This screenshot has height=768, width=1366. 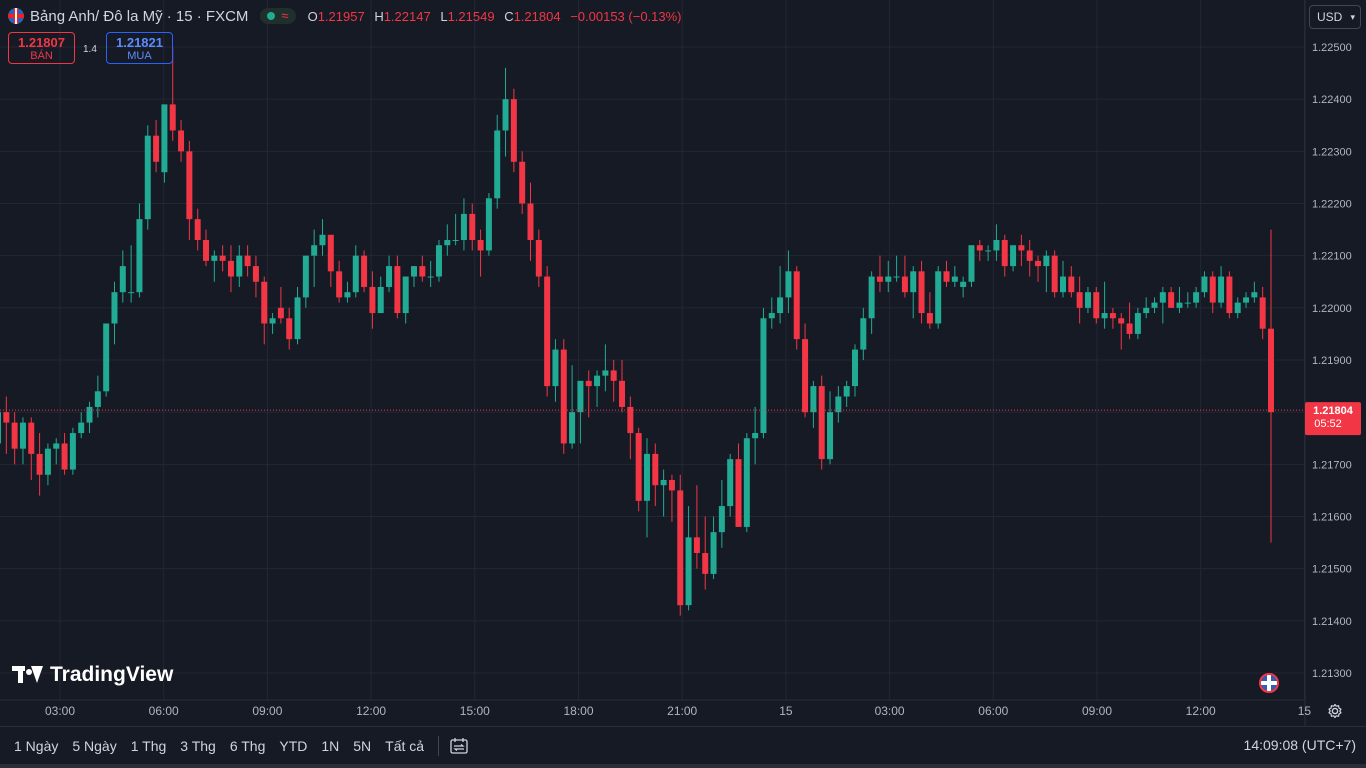 What do you see at coordinates (1335, 17) in the screenshot?
I see `currency-select: USD ▾` at bounding box center [1335, 17].